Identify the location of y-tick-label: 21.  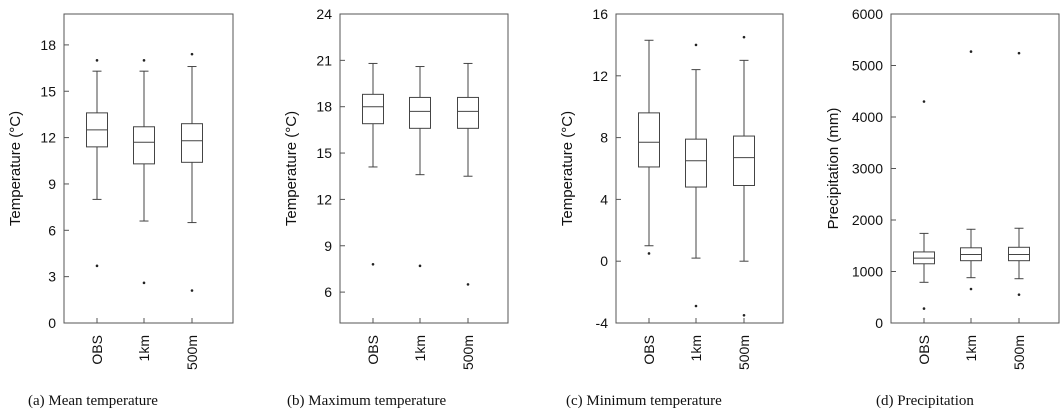
(324, 60).